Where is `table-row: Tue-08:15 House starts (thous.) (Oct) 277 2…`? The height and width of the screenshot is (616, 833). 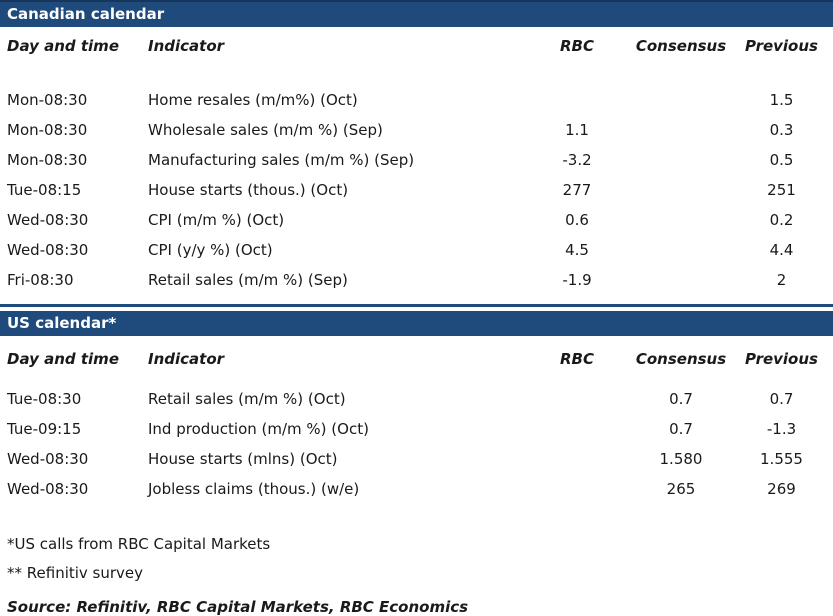 table-row: Tue-08:15 House starts (thous.) (Oct) 277 2… is located at coordinates (416, 190).